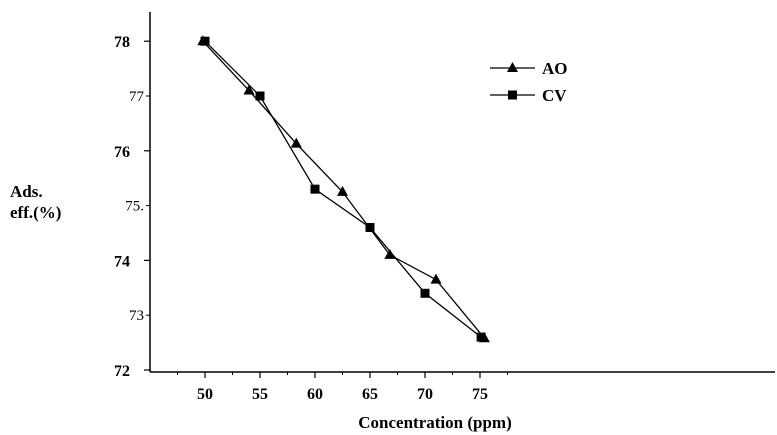  Describe the element at coordinates (425, 394) in the screenshot. I see `x-tick-label: 70` at that location.